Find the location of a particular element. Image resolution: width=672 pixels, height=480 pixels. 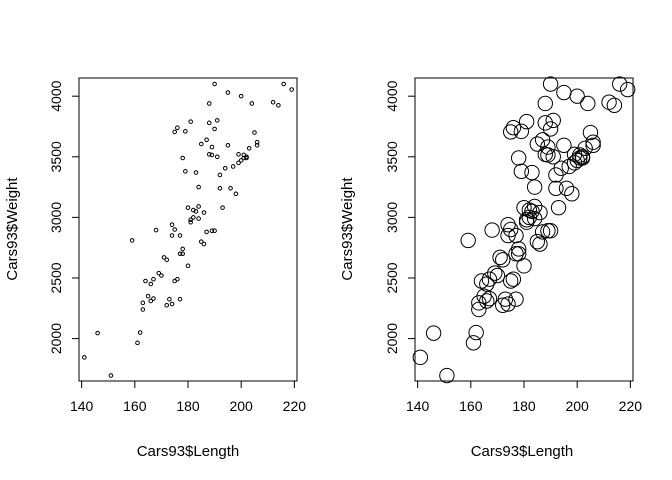

y-axis-label: Cars93$Weight is located at coordinates (12, 229).